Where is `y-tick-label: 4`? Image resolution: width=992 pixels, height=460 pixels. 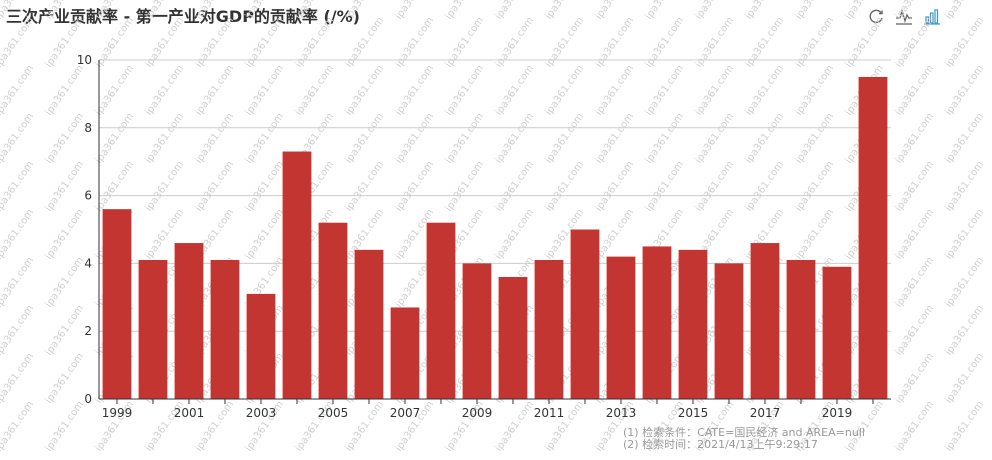
y-tick-label: 4 is located at coordinates (88, 263).